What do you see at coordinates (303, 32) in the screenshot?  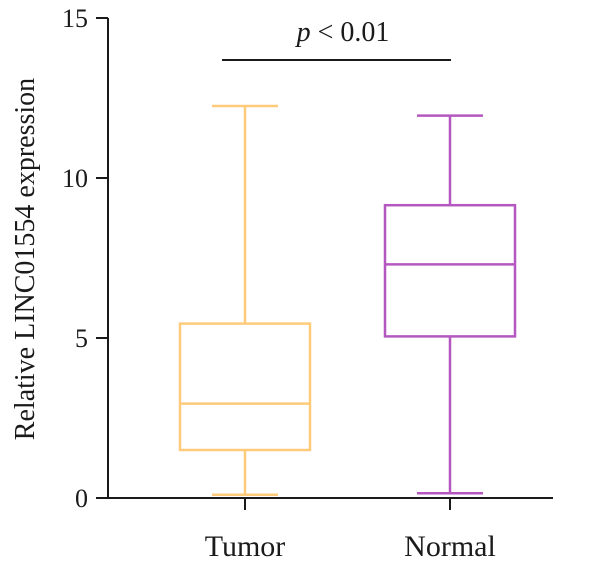 I see `p-symbol: p` at bounding box center [303, 32].